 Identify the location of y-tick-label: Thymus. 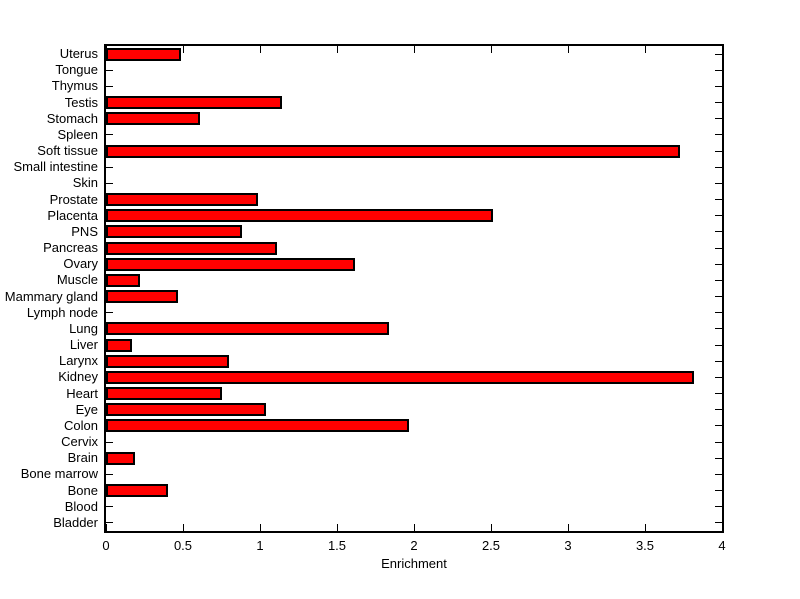
(74, 86).